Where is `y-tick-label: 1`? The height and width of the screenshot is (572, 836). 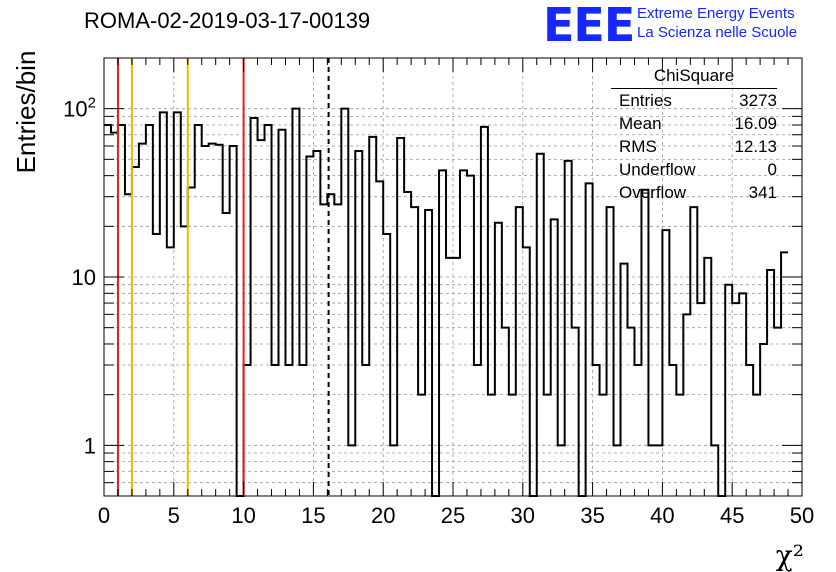
y-tick-label: 1 is located at coordinates (90, 445).